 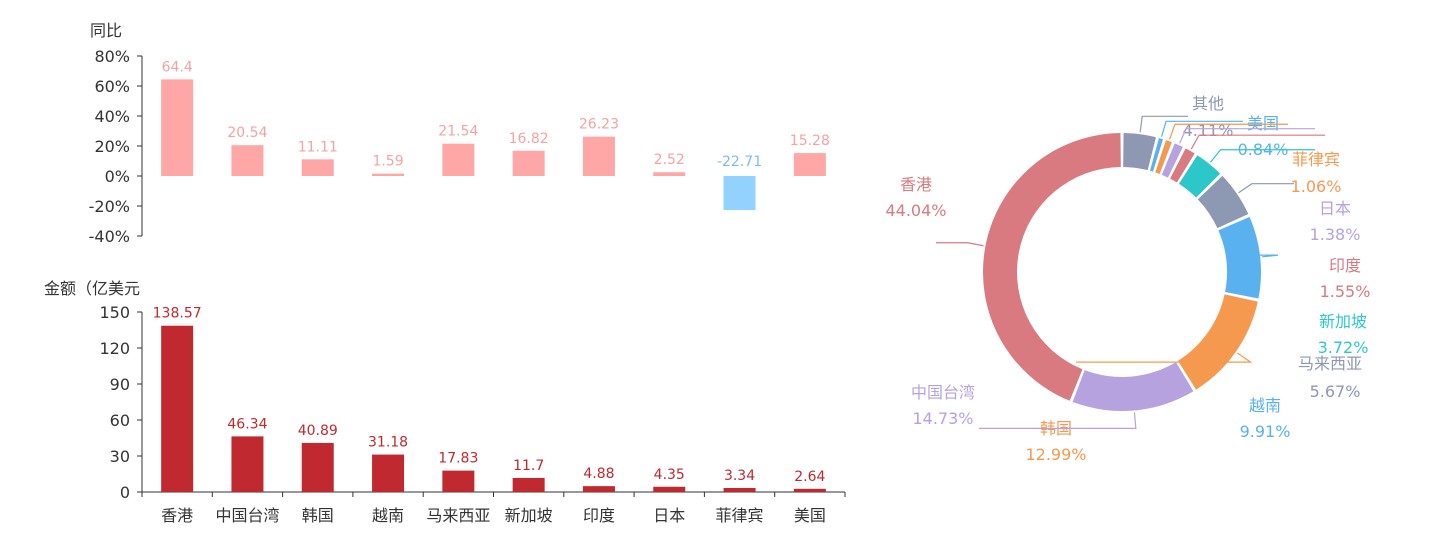 What do you see at coordinates (114, 312) in the screenshot?
I see `amount-y-tick-label: 150` at bounding box center [114, 312].